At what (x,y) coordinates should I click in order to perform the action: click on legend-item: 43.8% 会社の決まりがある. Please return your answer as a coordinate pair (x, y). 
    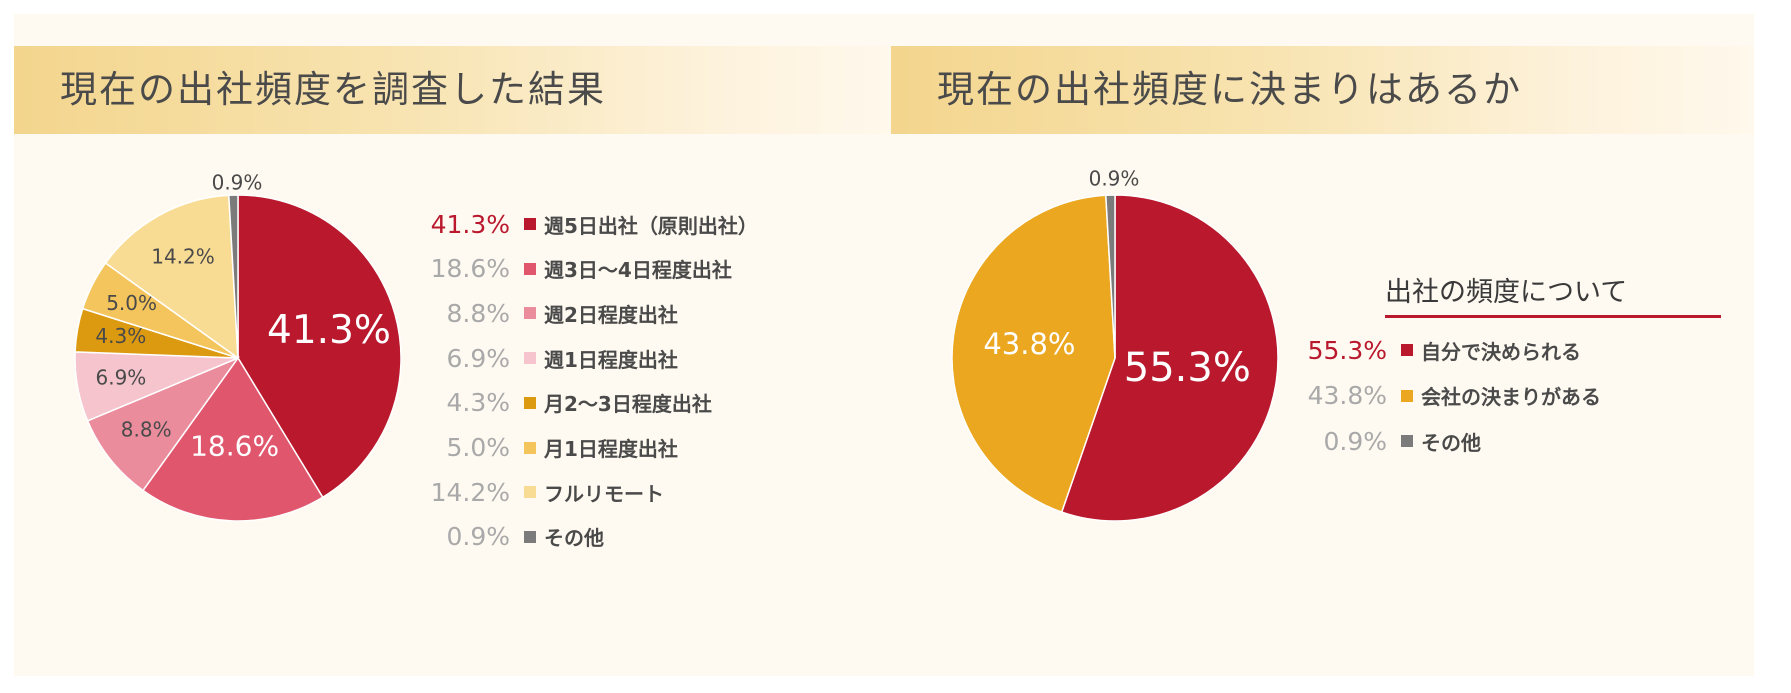
    Looking at the image, I should click on (1446, 396).